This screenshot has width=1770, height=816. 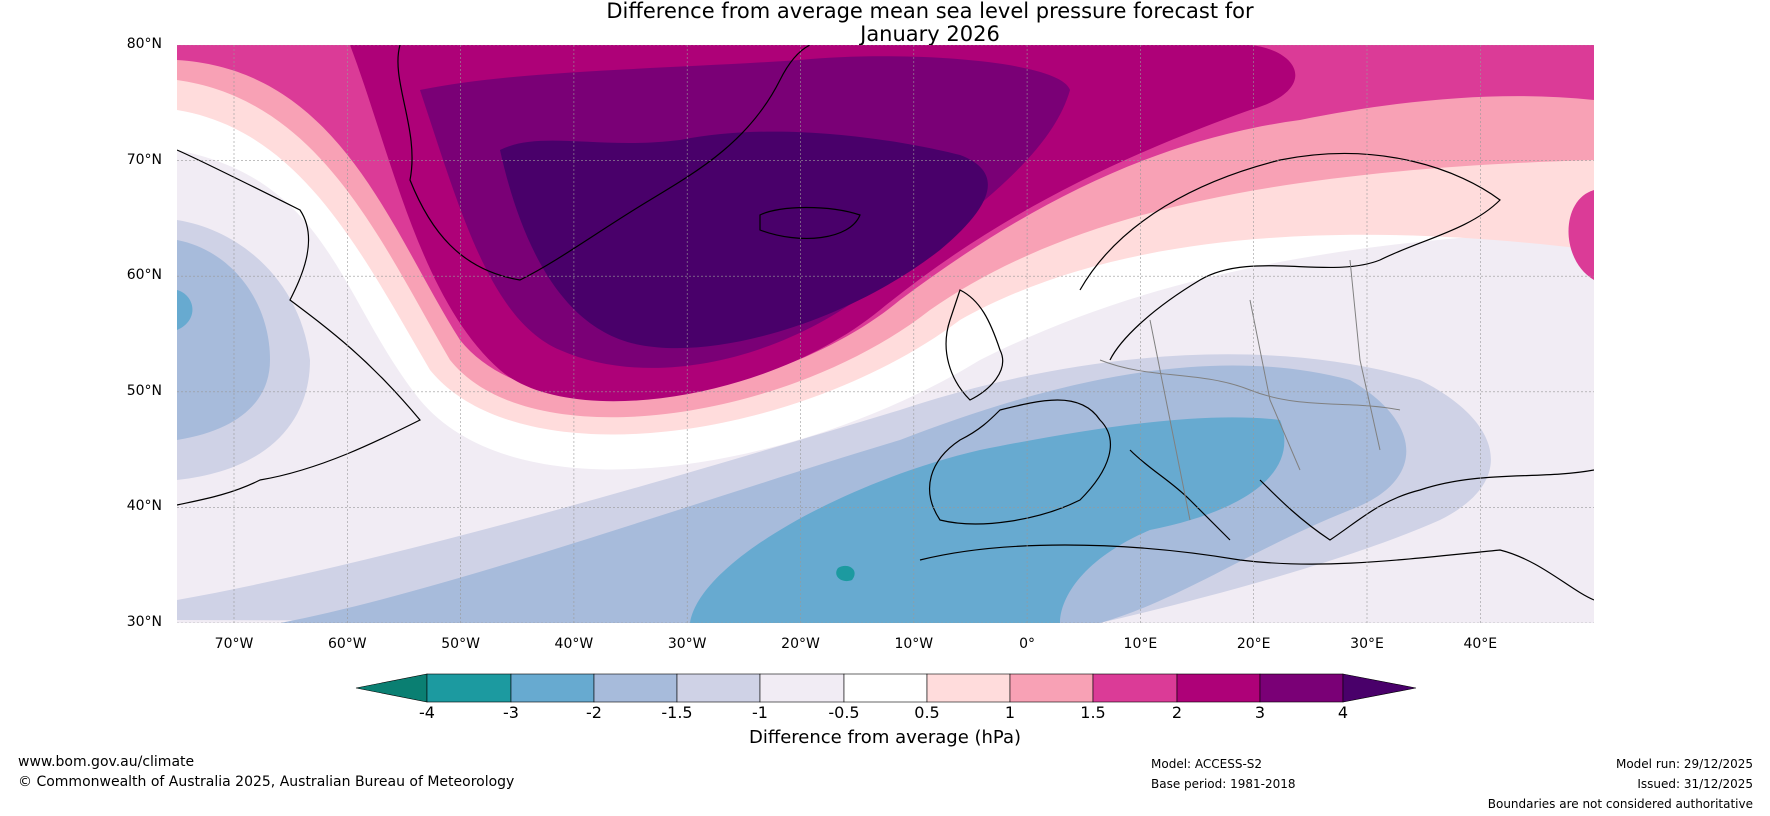 I want to click on north-africa-coast, so click(x=1256, y=572).